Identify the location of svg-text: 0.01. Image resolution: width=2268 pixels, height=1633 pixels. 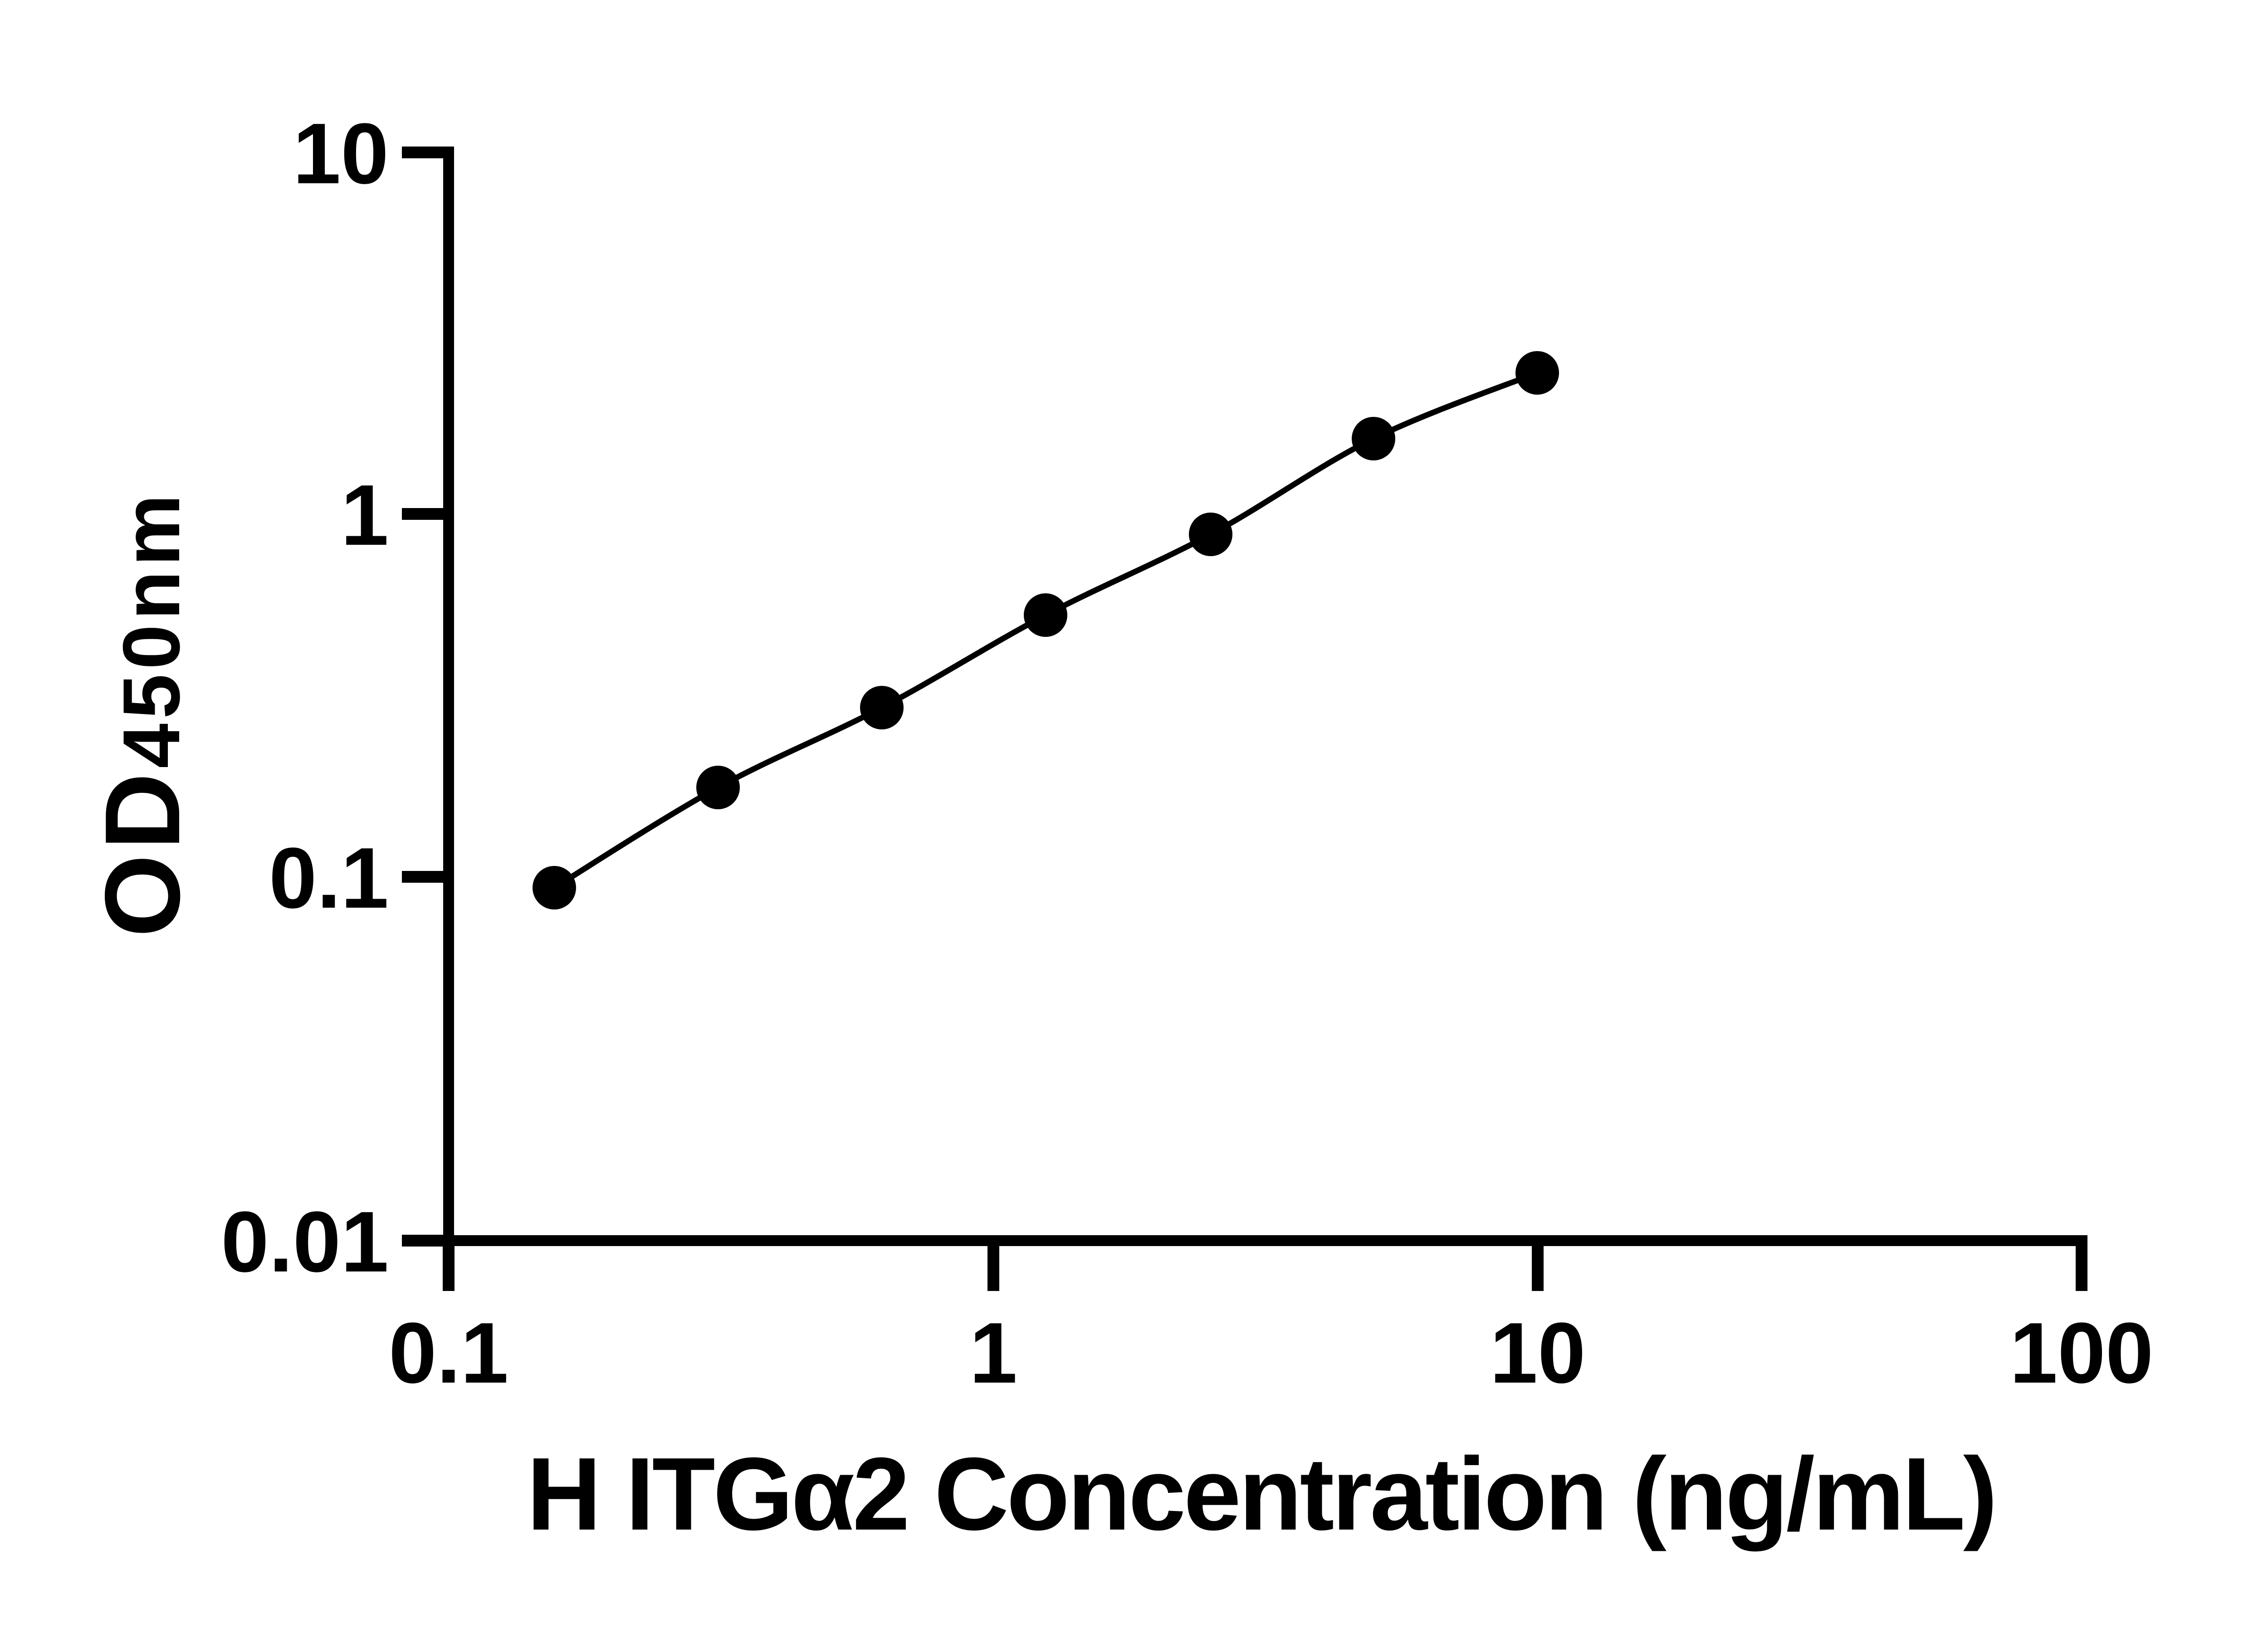
(305, 1242).